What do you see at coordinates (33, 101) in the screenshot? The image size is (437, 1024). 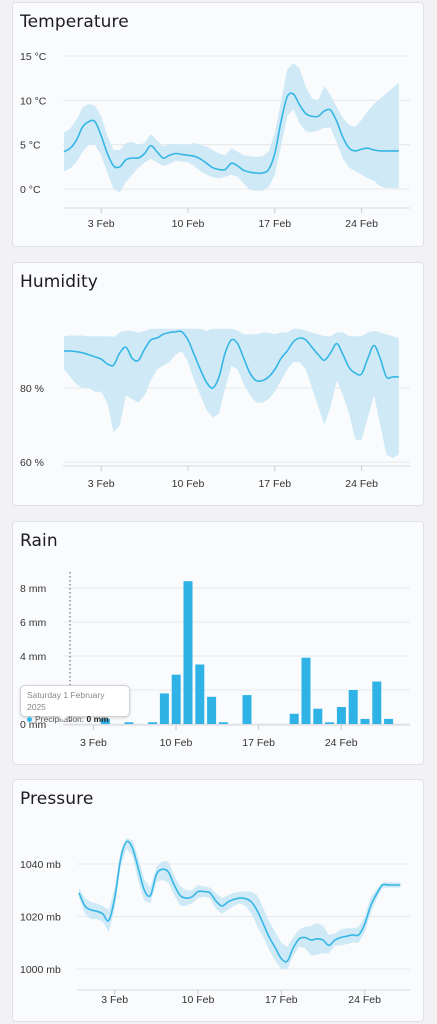 I see `temperature-ytick-2: 10 °C` at bounding box center [33, 101].